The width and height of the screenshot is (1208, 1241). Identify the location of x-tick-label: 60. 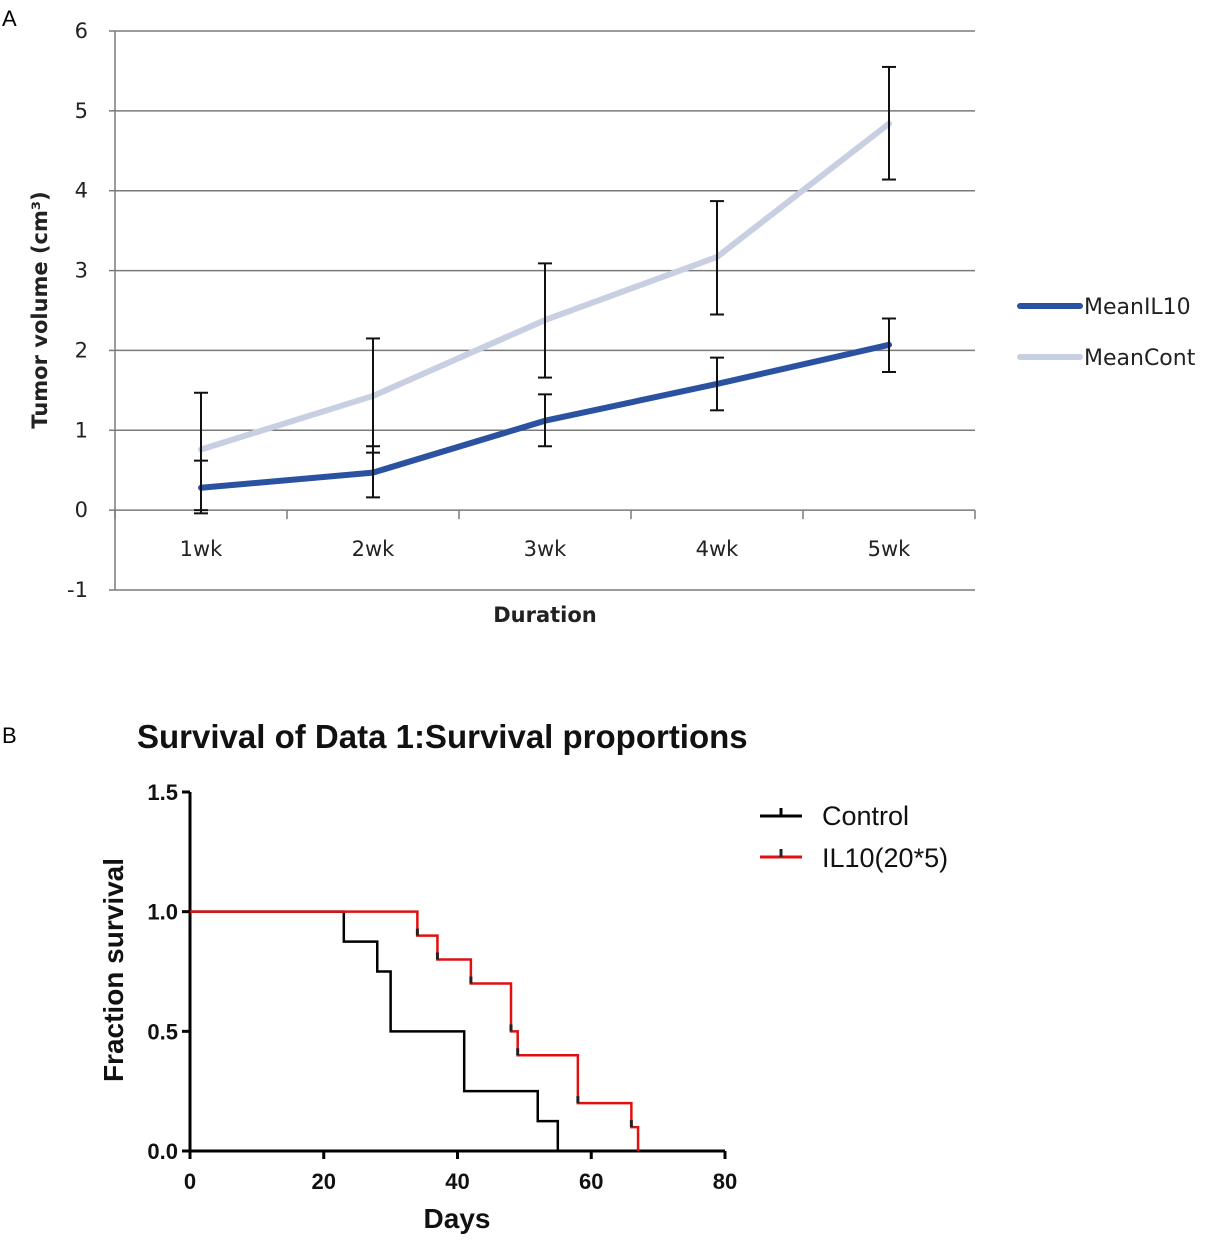
(591, 1181).